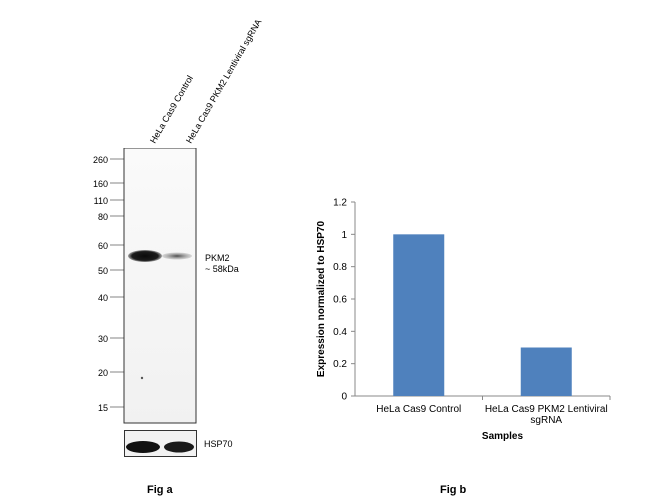 The image size is (650, 504). Describe the element at coordinates (340, 364) in the screenshot. I see `y-tick-label: 0.2` at that location.